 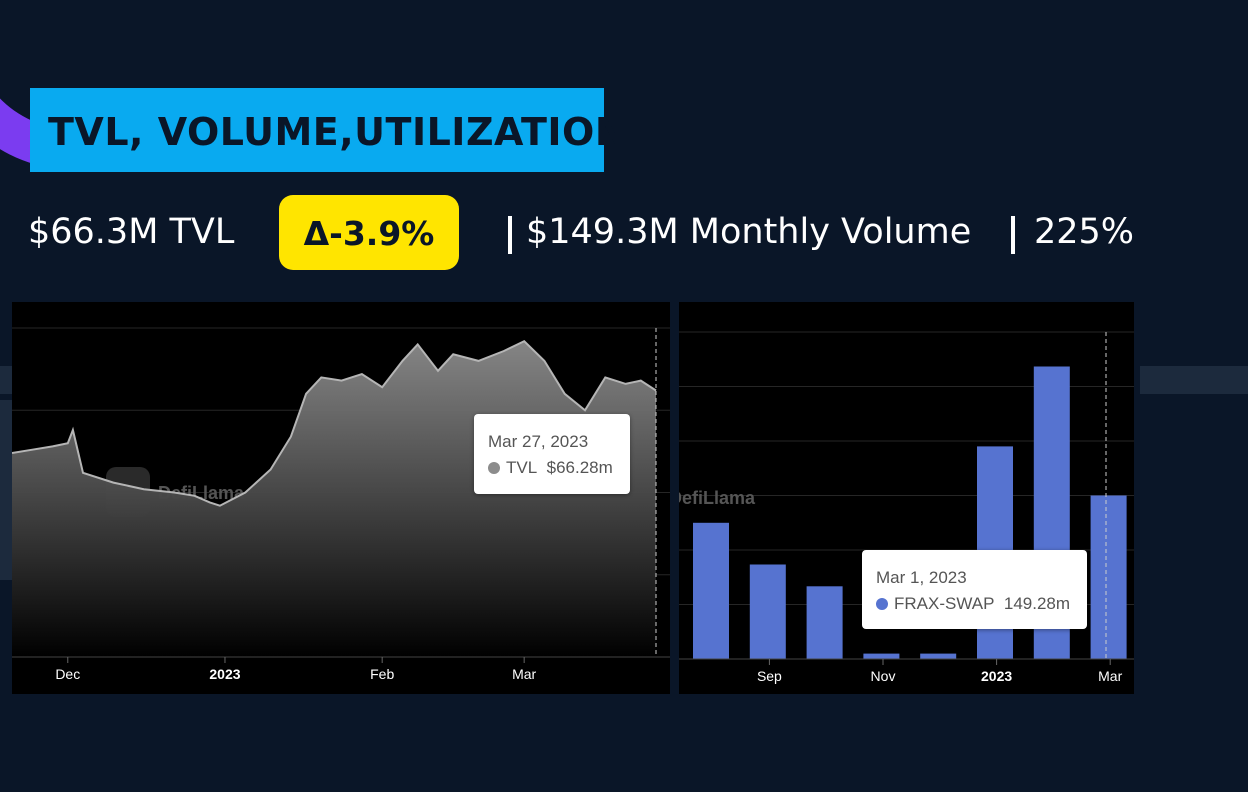 I want to click on delta-value: Δ-3.9%, so click(x=369, y=233).